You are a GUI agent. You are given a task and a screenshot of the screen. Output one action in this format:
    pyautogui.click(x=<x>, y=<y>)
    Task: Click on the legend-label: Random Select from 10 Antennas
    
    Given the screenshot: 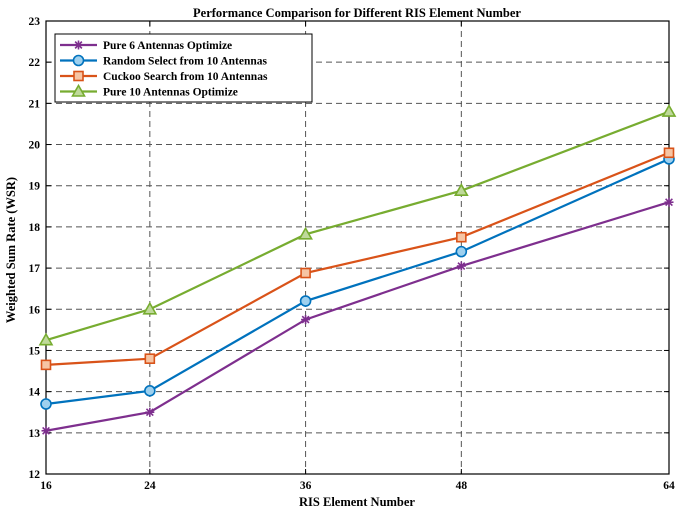 What is the action you would take?
    pyautogui.click(x=185, y=62)
    